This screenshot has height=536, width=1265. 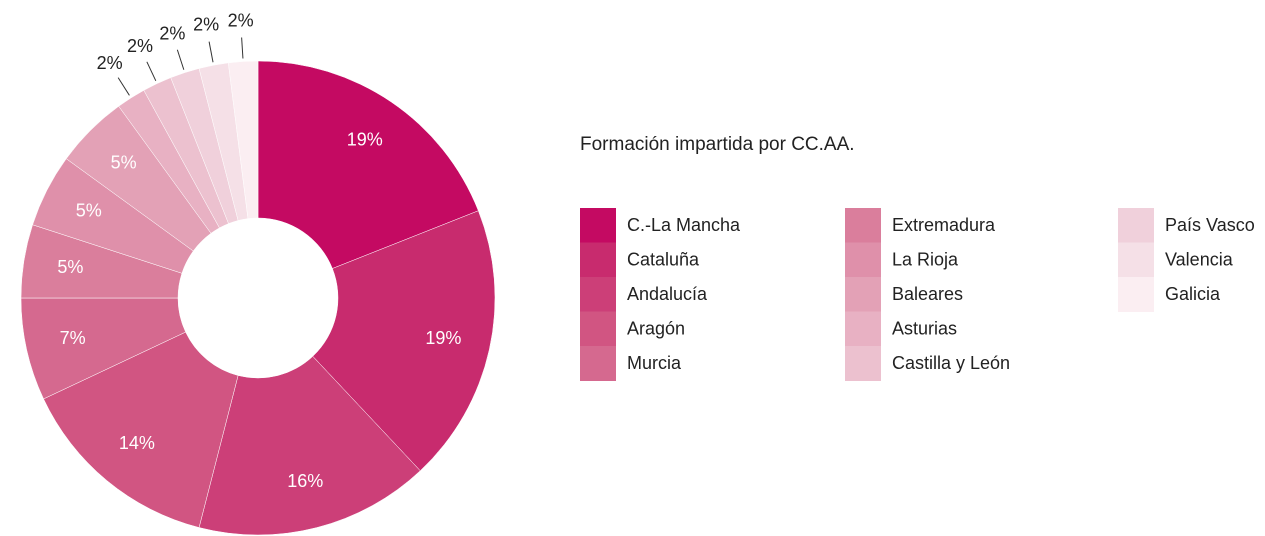 I want to click on legend-label: Aragón, so click(x=656, y=328).